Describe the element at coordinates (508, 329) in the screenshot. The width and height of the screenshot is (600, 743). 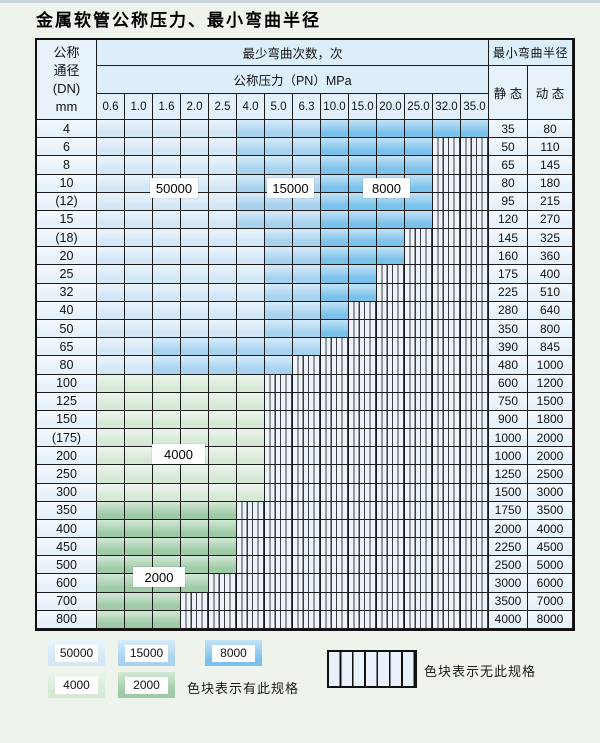
I see `static-radius-cell: 350` at that location.